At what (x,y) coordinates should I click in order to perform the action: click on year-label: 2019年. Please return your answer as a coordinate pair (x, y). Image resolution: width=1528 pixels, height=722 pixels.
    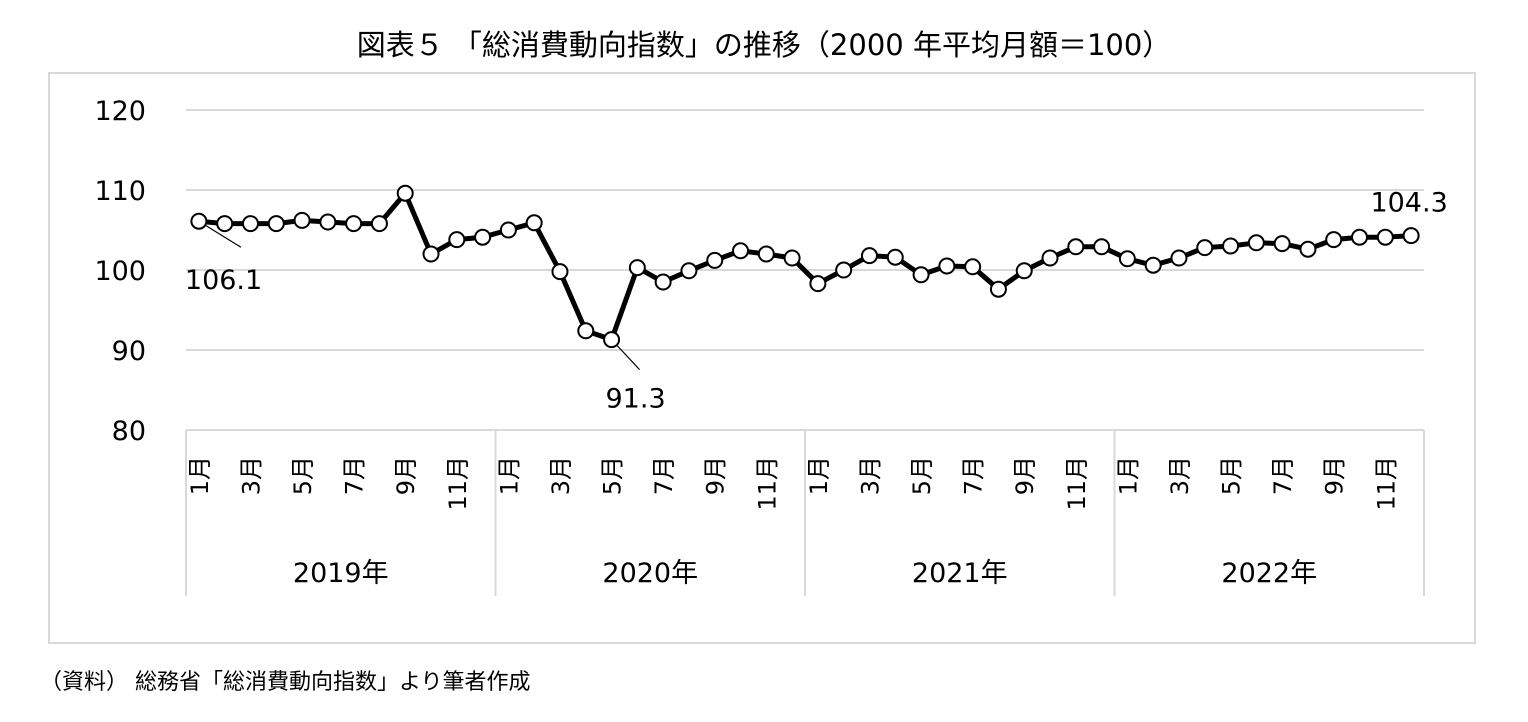
    Looking at the image, I should click on (341, 573).